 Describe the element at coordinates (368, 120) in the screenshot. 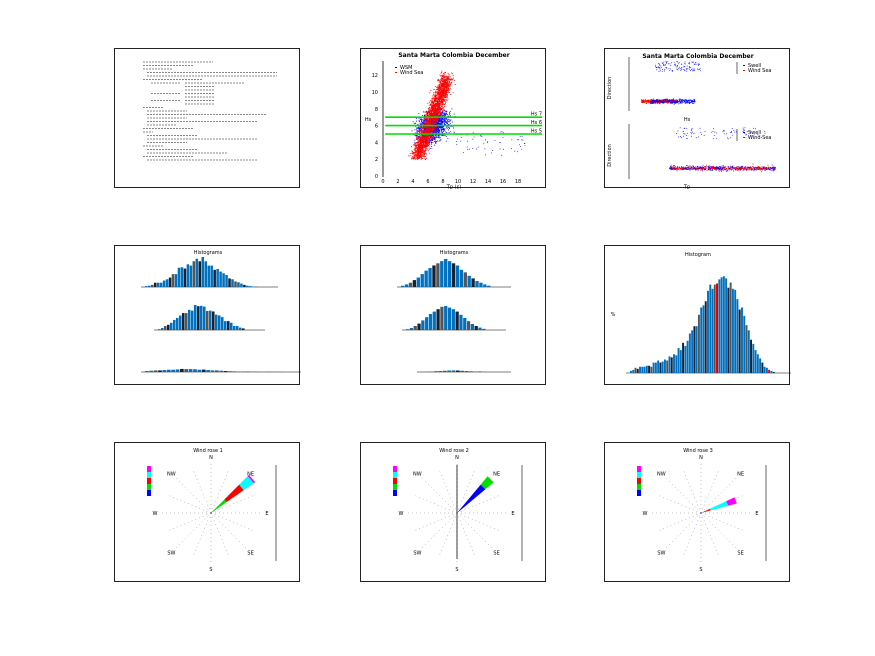

I see `y-axis-label: Hs` at that location.